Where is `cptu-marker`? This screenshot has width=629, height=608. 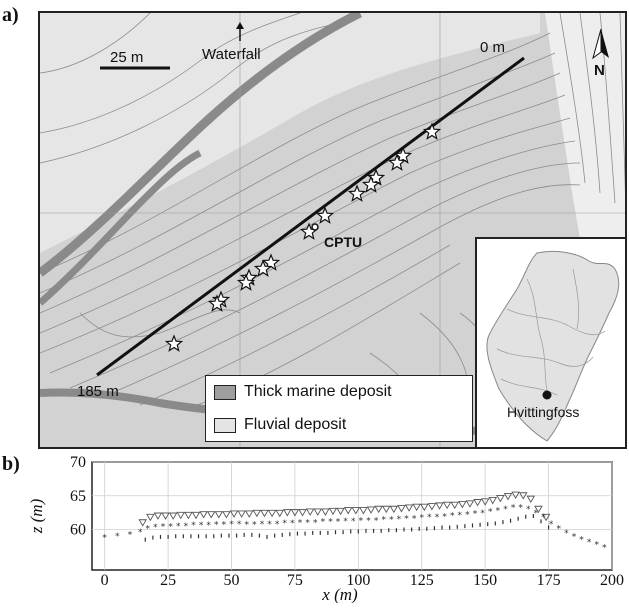
cptu-marker is located at coordinates (315, 227).